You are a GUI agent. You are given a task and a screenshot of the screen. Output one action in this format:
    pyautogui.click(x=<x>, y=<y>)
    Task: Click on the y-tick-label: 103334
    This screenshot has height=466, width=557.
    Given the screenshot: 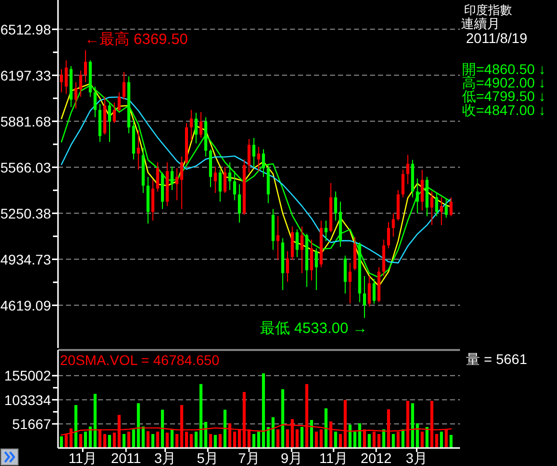 What is the action you would take?
    pyautogui.click(x=27, y=400)
    